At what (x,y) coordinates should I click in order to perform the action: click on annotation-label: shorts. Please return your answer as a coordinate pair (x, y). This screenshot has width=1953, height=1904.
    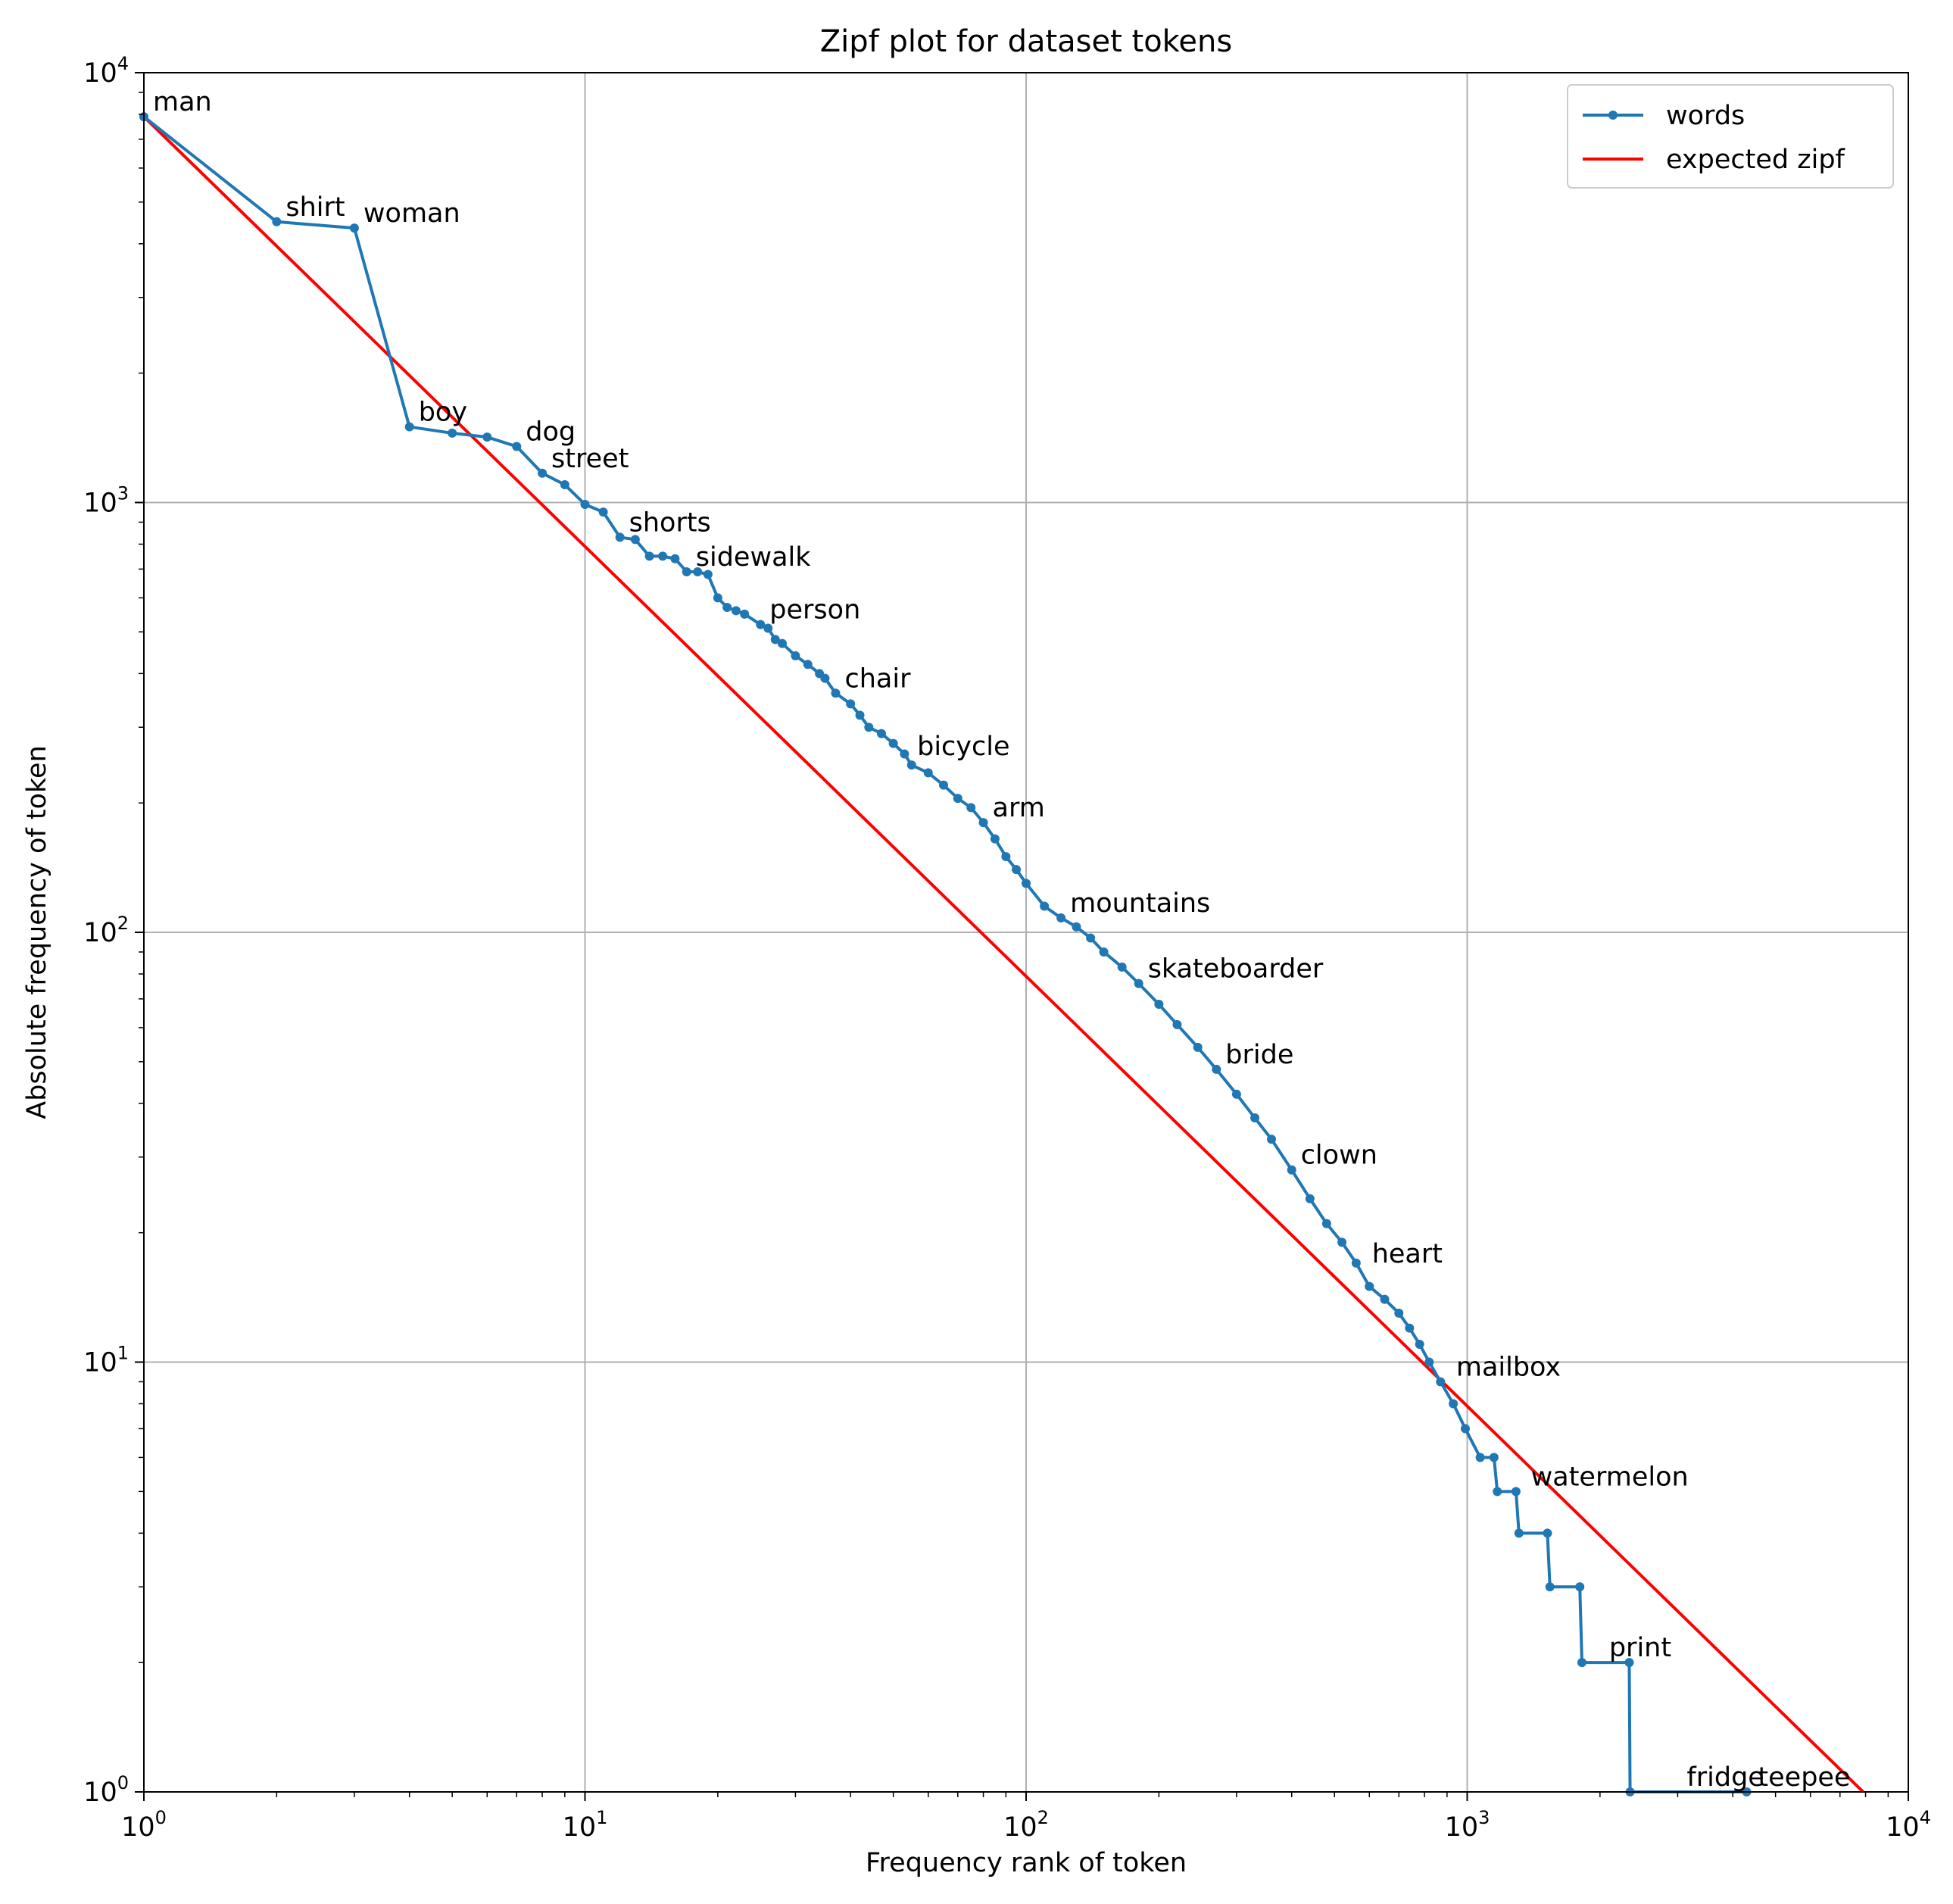
    Looking at the image, I should click on (670, 522).